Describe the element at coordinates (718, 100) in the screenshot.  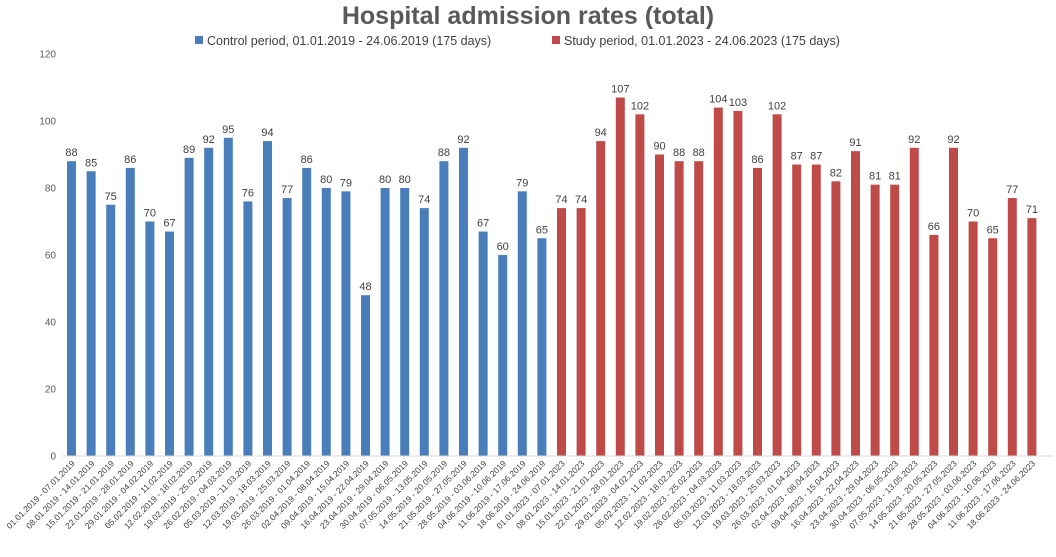
I see `data-label: 104` at that location.